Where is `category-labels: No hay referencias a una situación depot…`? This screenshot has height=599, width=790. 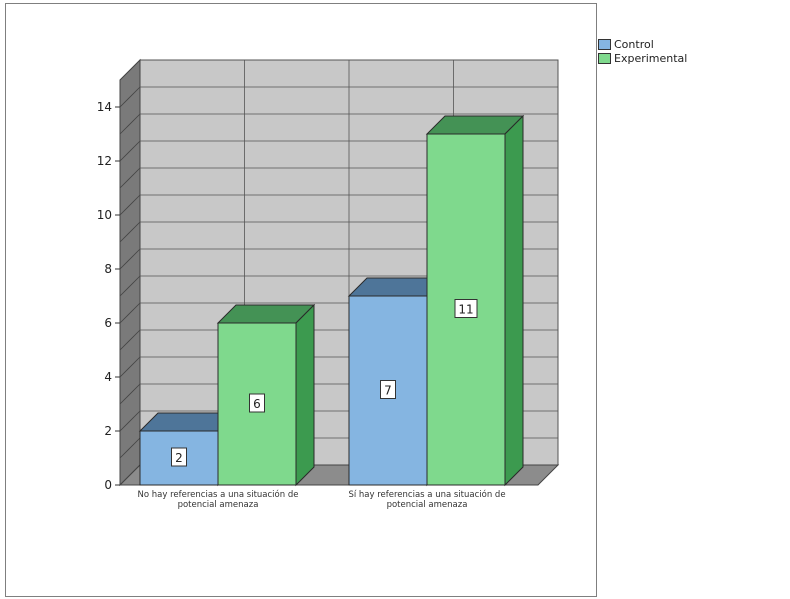
category-labels: No hay referencias a una situación depot… is located at coordinates (322, 499).